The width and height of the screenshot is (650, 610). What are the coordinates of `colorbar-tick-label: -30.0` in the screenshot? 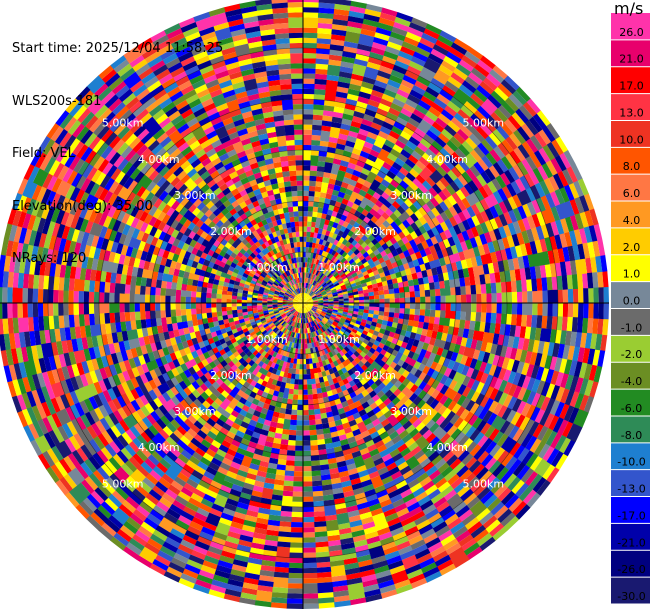 It's located at (631, 596).